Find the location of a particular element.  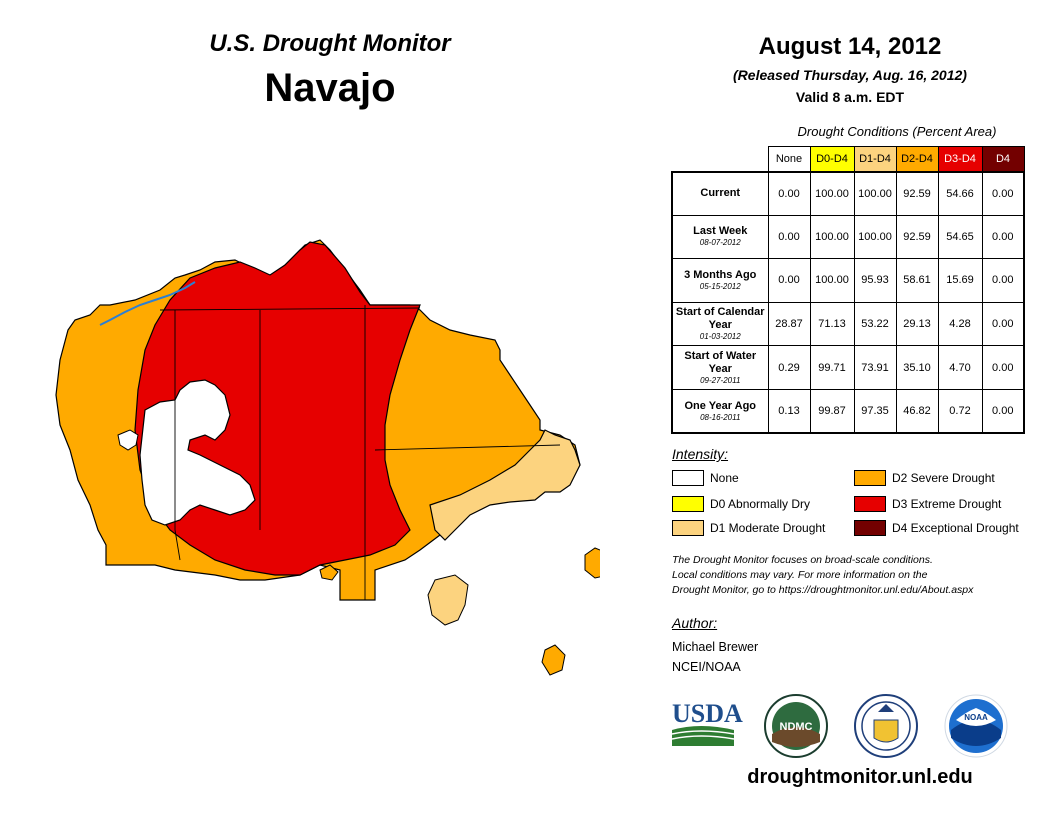

table-cell: 28.87 is located at coordinates (789, 324).